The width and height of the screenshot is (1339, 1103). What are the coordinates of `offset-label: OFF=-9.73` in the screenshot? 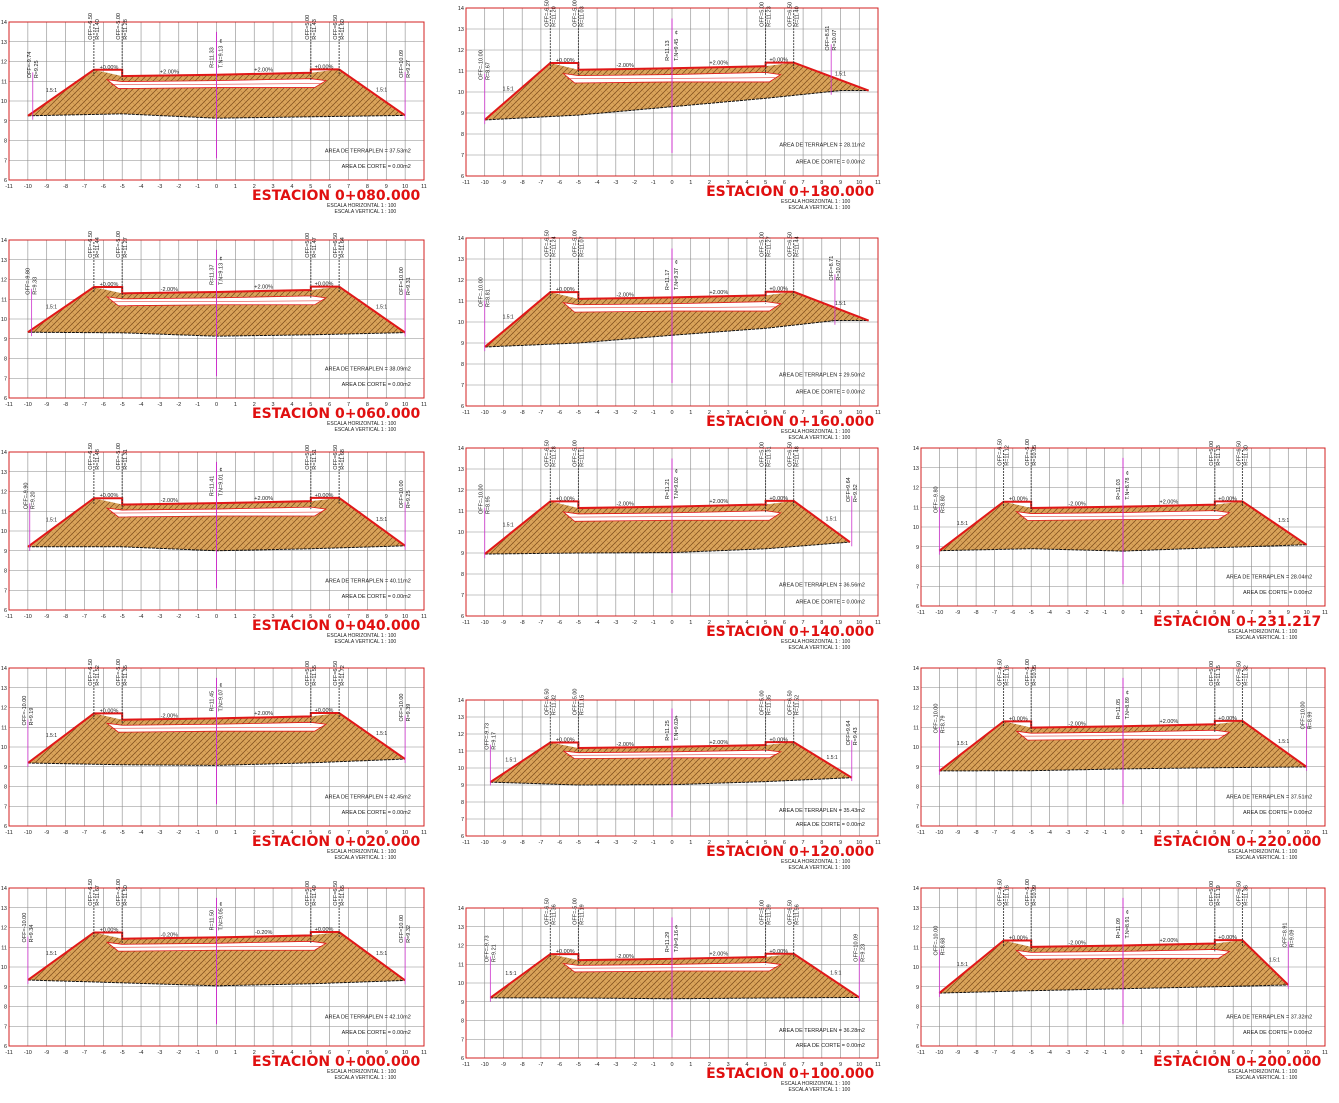 It's located at (487, 736).